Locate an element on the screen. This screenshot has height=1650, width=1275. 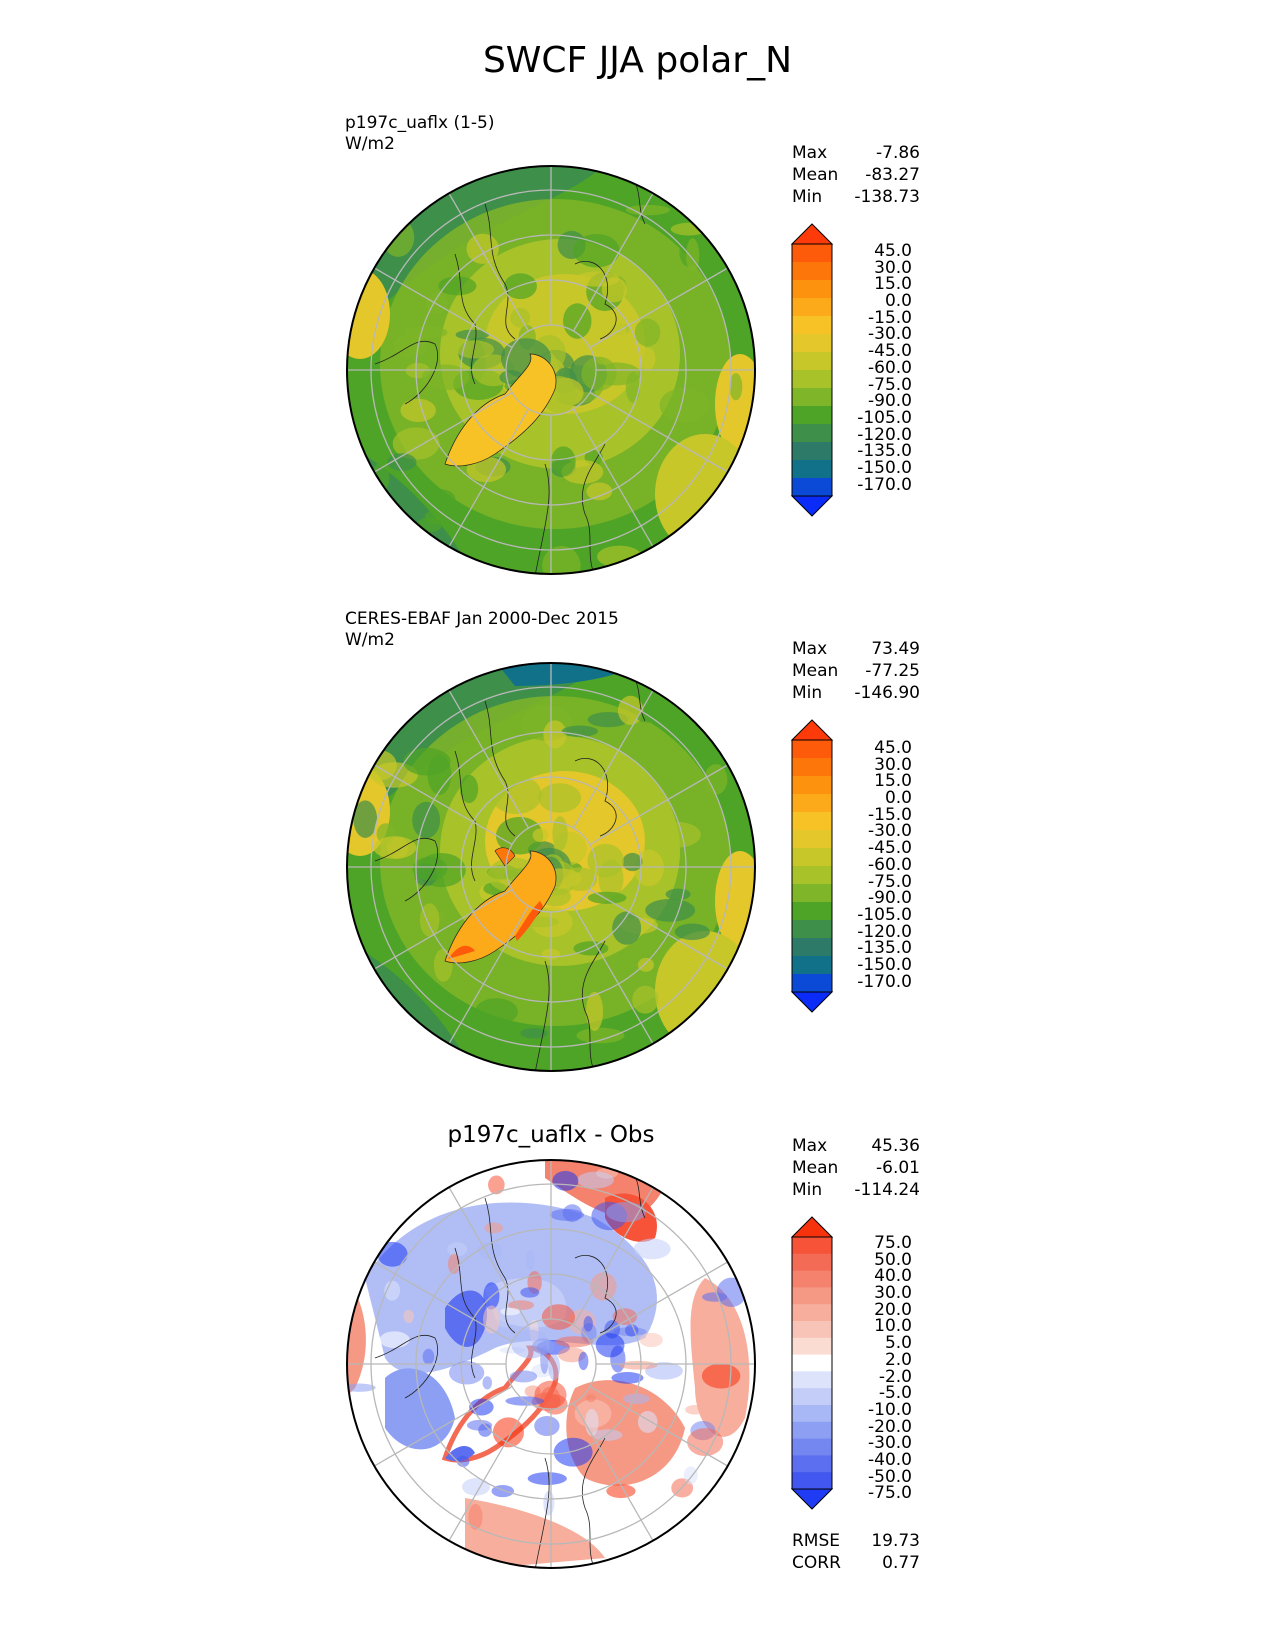
colorbar-diff is located at coordinates (812, 1363).